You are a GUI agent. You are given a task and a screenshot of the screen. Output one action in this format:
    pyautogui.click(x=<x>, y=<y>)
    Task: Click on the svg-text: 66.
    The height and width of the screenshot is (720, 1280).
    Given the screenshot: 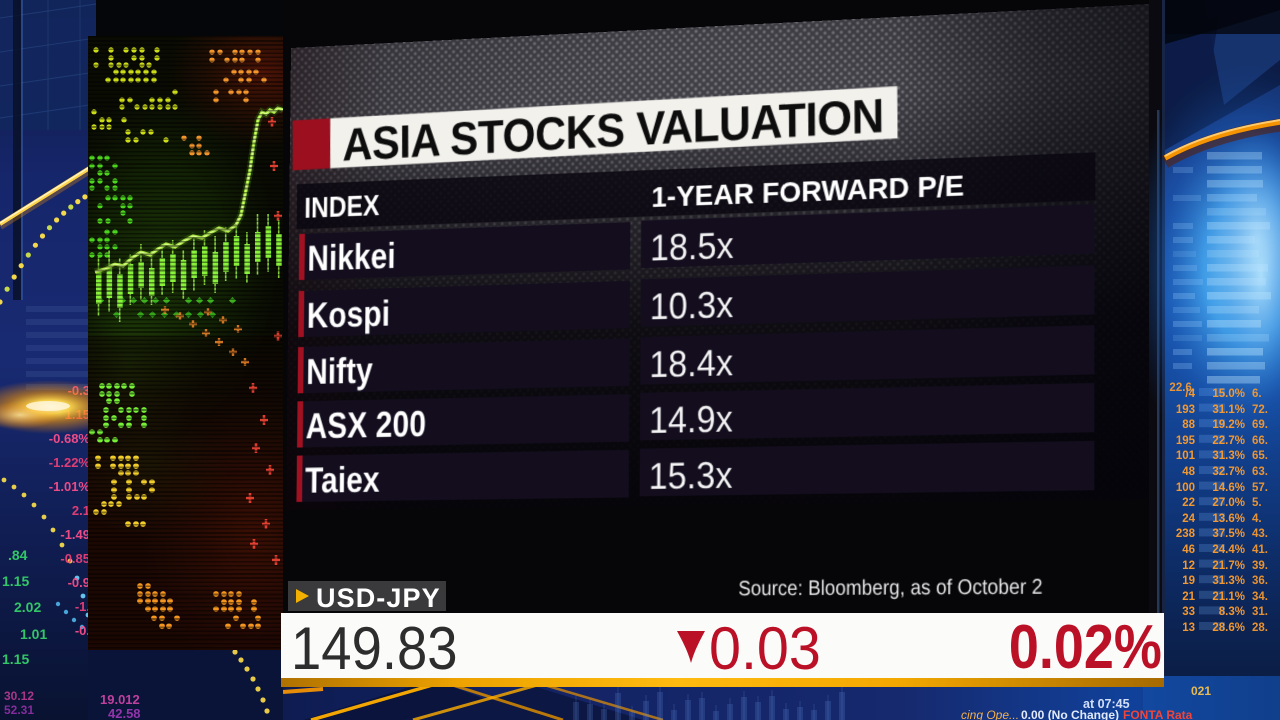 What is the action you would take?
    pyautogui.click(x=1260, y=441)
    